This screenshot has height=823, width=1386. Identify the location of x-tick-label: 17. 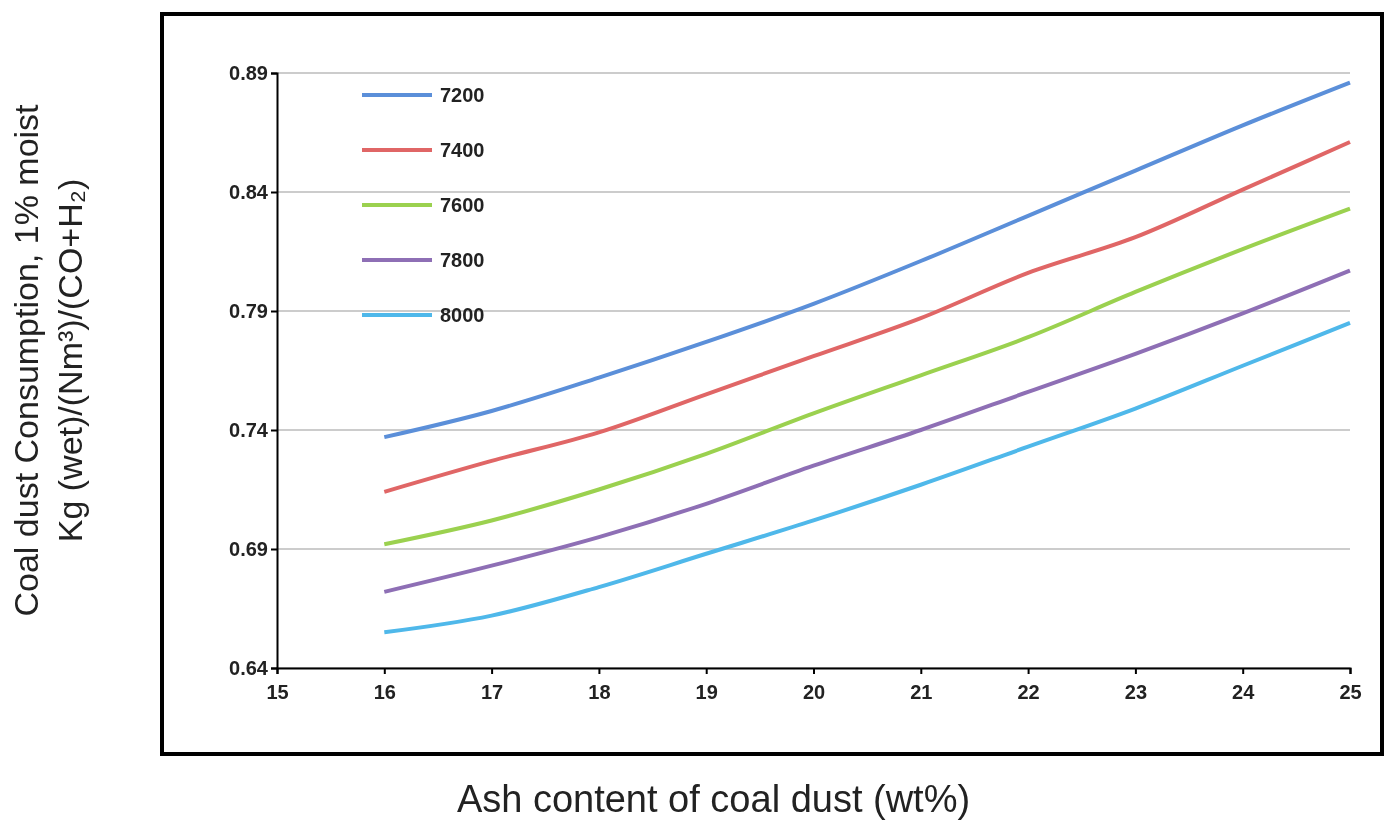
(492, 692).